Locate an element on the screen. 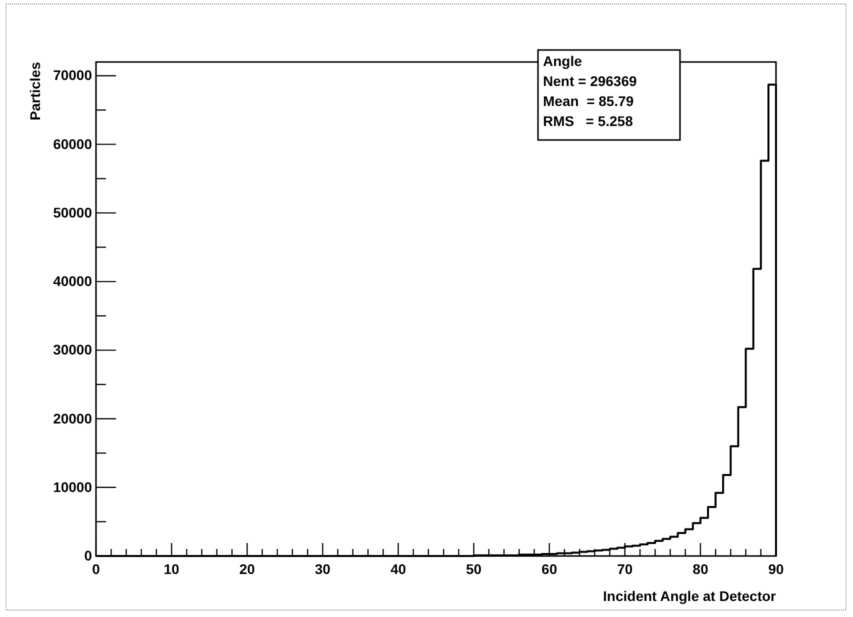  x-tick-label: 70 is located at coordinates (625, 568).